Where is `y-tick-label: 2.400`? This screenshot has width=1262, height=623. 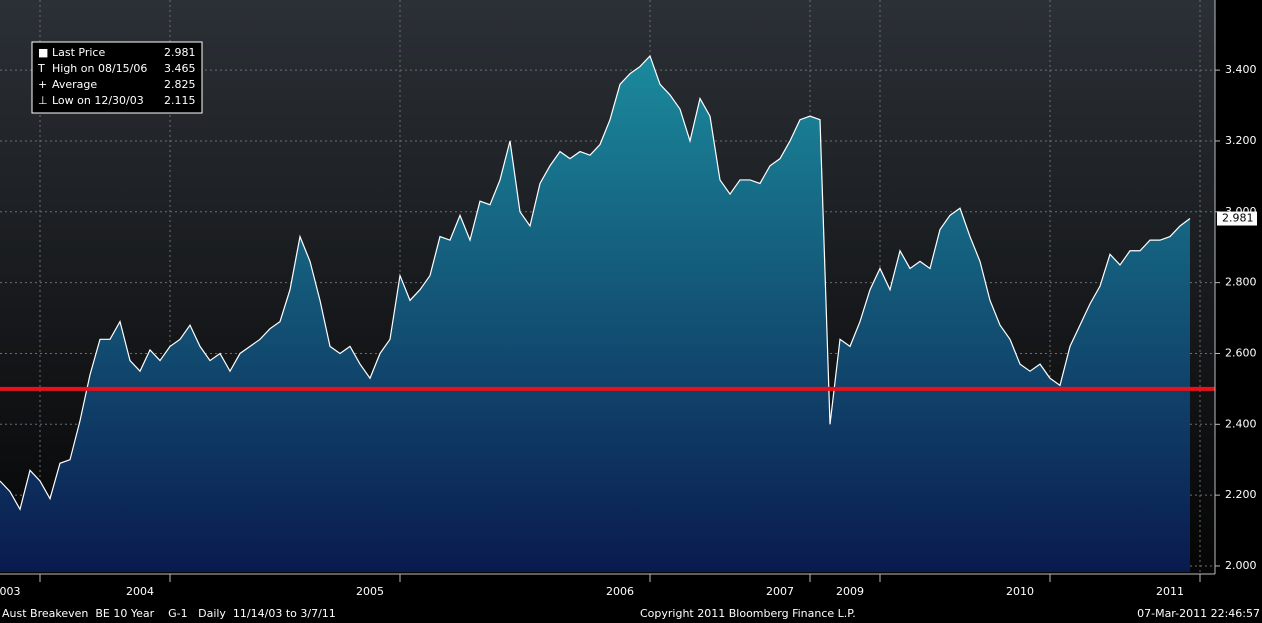
y-tick-label: 2.400 is located at coordinates (1241, 423).